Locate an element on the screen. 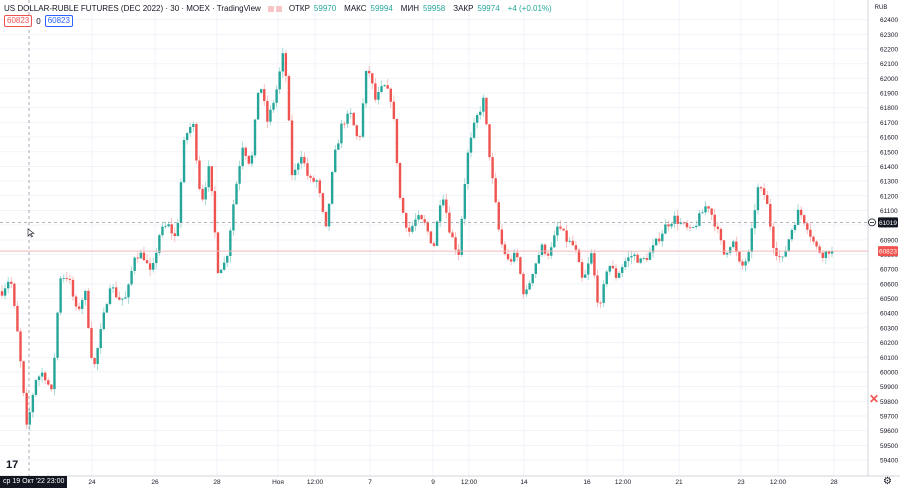 Image resolution: width=900 pixels, height=488 pixels. spread-value: 0 is located at coordinates (38, 21).